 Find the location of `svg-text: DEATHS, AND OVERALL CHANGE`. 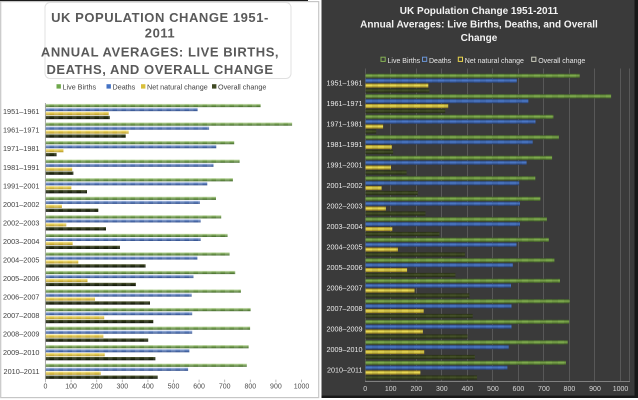

svg-text: DEATHS, AND OVERALL CHANGE is located at coordinates (159, 69).